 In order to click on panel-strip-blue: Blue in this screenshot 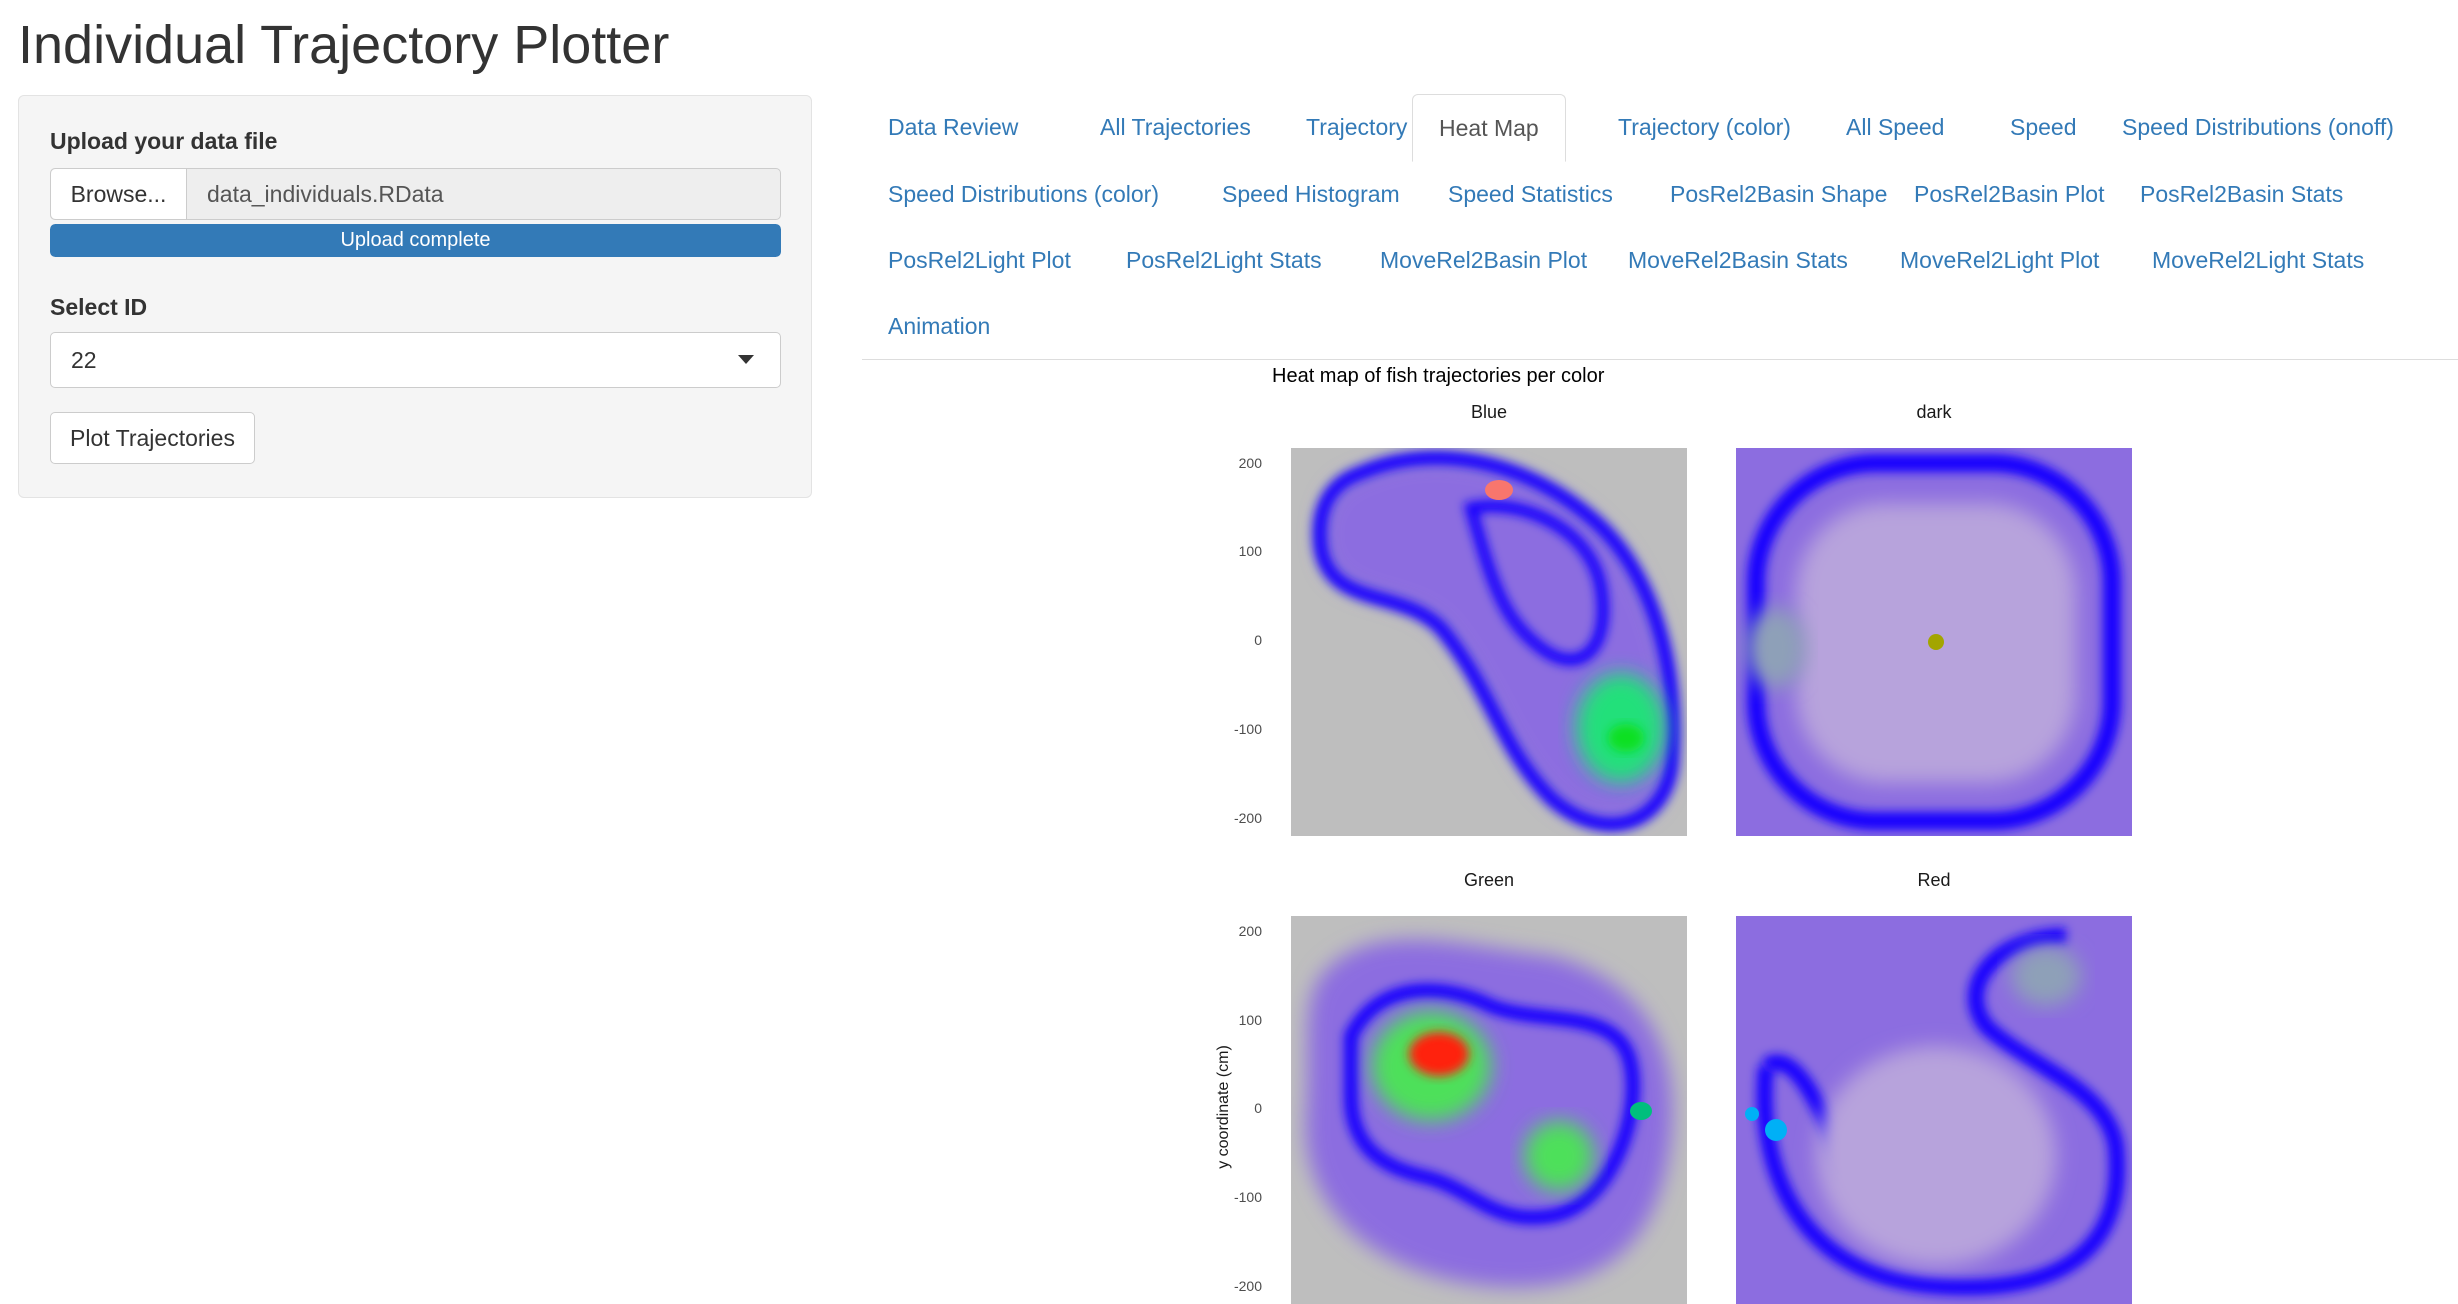, I will do `click(1489, 412)`.